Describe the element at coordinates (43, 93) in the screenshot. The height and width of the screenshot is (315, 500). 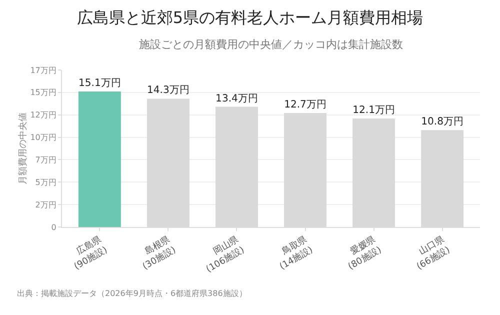
I see `y-tick-label: 15万円` at that location.